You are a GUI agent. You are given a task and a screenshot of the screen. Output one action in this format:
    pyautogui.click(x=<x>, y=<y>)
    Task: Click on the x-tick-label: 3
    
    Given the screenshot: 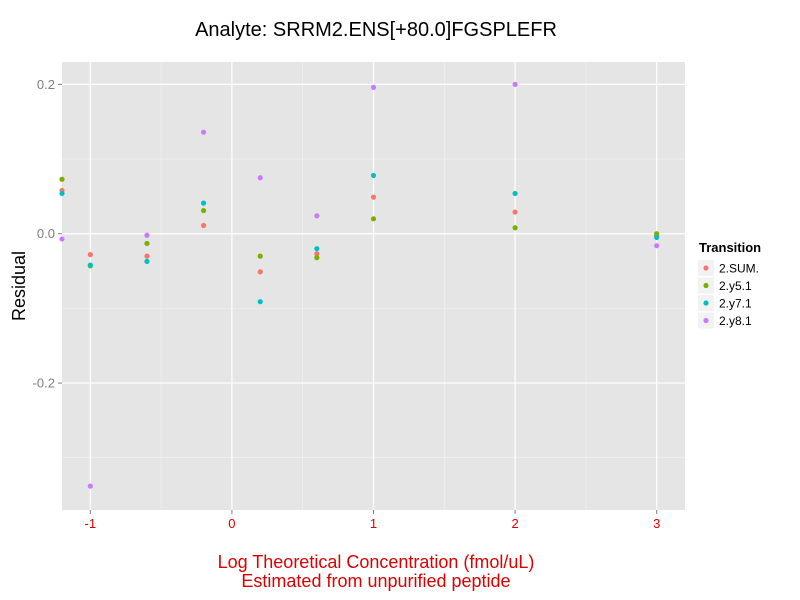 What is the action you would take?
    pyautogui.click(x=656, y=523)
    